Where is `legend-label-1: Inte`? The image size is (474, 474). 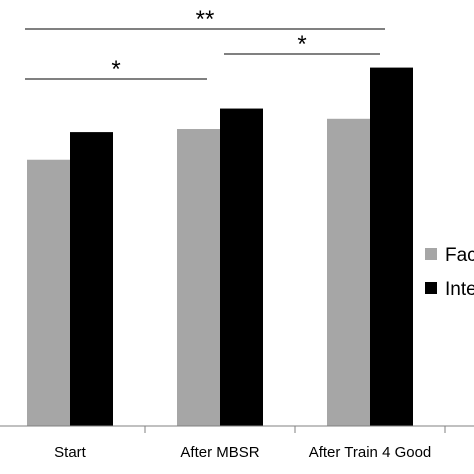 legend-label-1: Inte is located at coordinates (459, 289).